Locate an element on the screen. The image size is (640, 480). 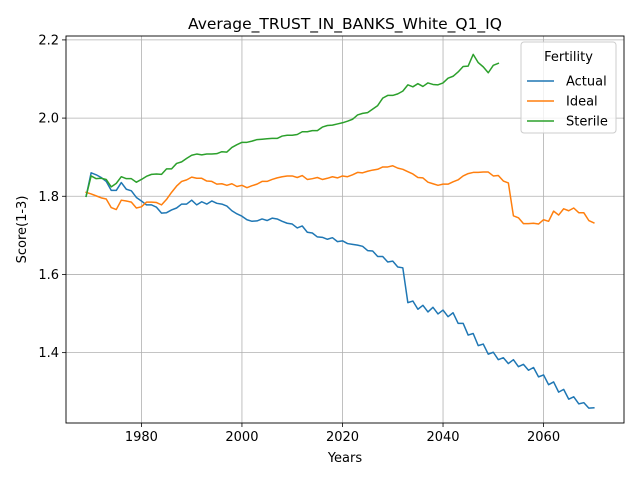
y-tick-label: 2.0 is located at coordinates (48, 119).